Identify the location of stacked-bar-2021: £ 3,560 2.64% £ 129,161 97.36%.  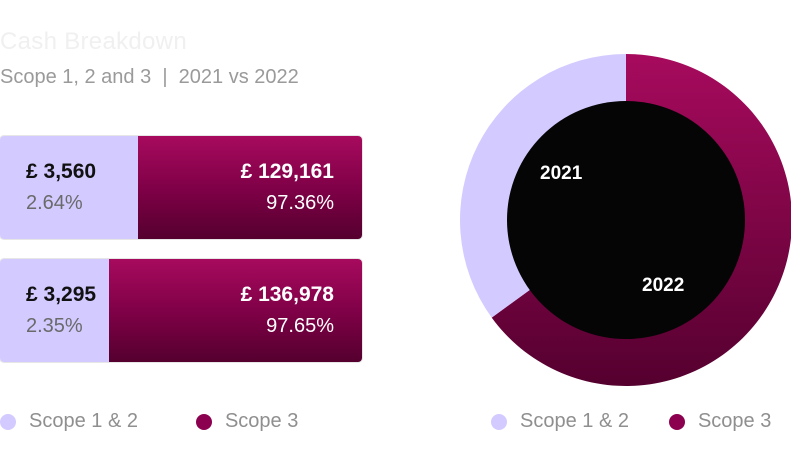
(181, 187).